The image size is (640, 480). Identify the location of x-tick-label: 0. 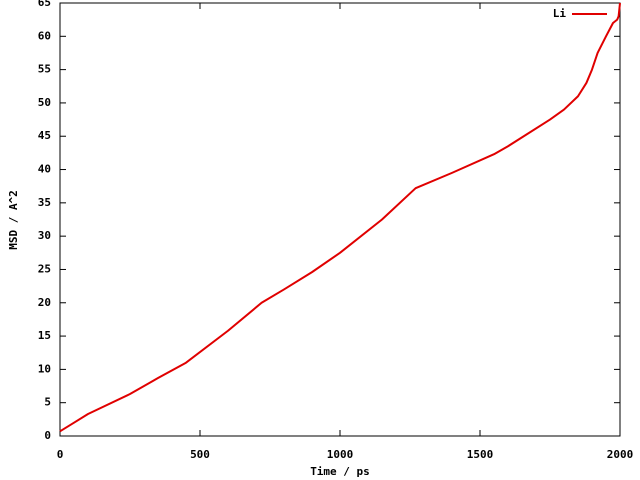
(60, 454).